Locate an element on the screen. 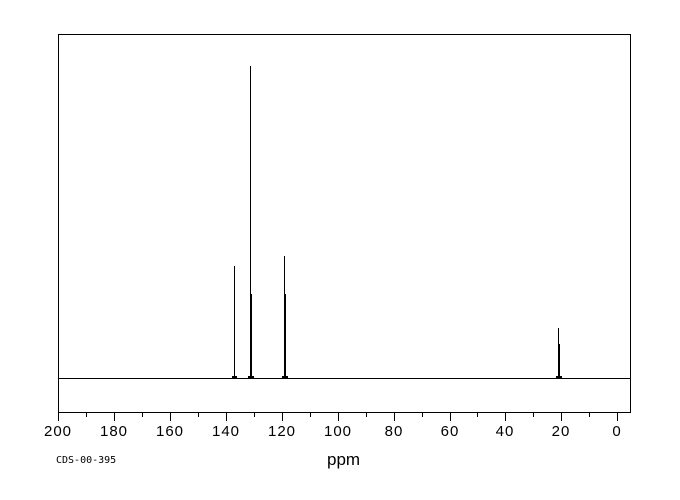 The width and height of the screenshot is (680, 500). x-tick-label: 0 is located at coordinates (617, 431).